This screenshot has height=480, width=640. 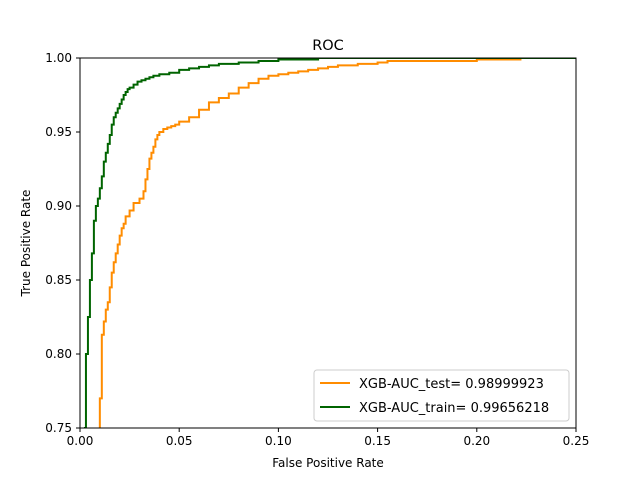 I want to click on x-tick-label: 0.00, so click(x=80, y=441).